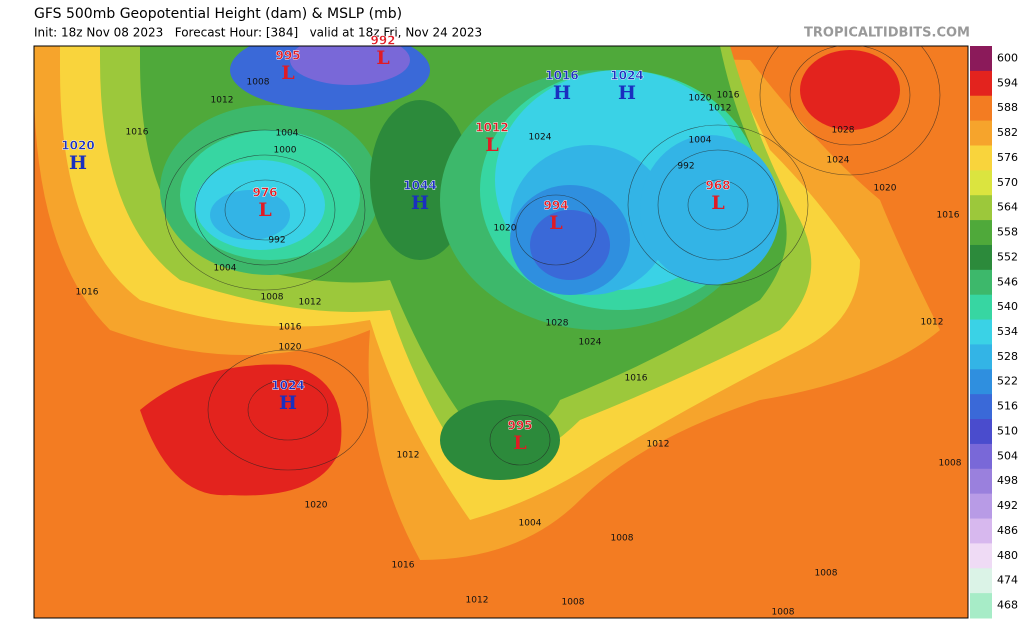  I want to click on colorbar-label: 504, so click(1007, 455).